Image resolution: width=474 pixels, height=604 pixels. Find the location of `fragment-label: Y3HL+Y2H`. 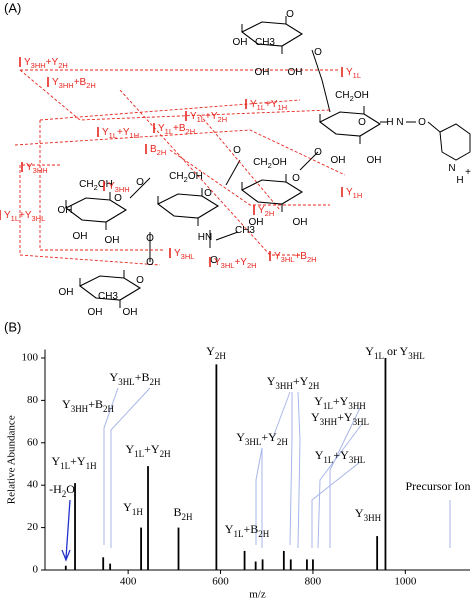

fragment-label: Y3HL+Y2H is located at coordinates (235, 264).